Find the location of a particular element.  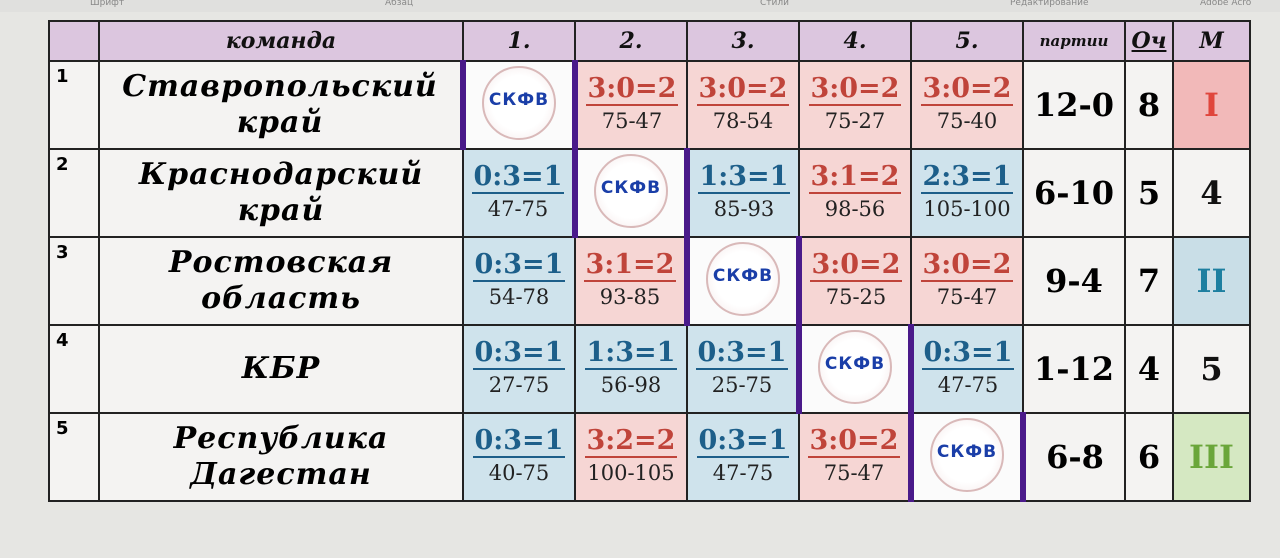

sets-total: 6-10 is located at coordinates (1074, 193).